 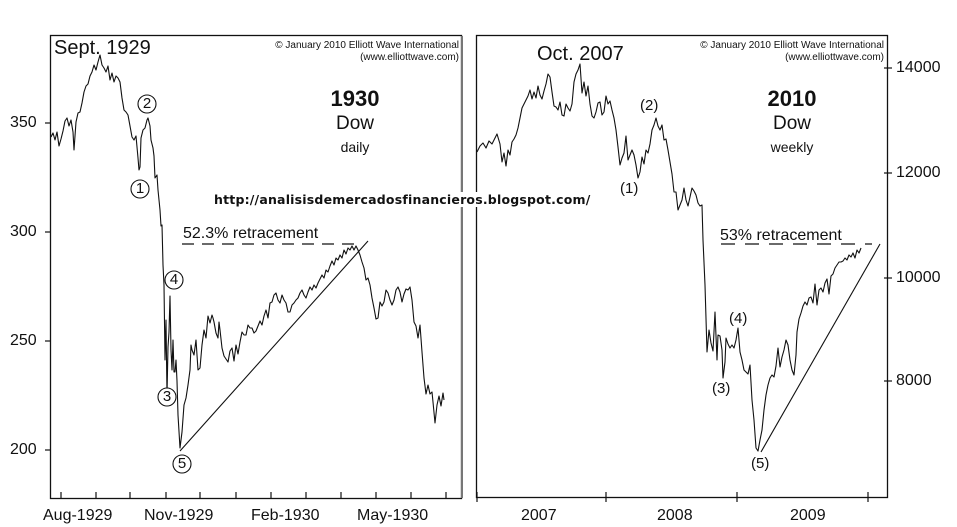 What do you see at coordinates (274, 346) in the screenshot?
I see `left-trend-line` at bounding box center [274, 346].